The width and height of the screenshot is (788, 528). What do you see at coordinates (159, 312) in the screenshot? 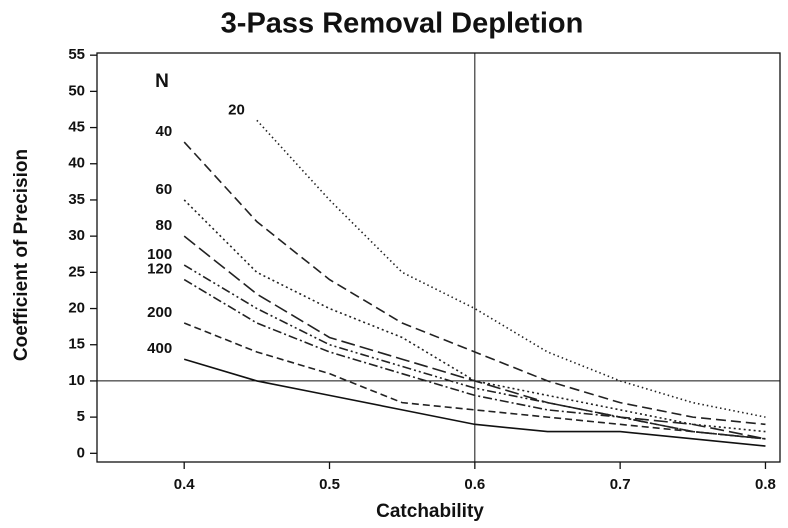
I see `series-label: 200` at bounding box center [159, 312].